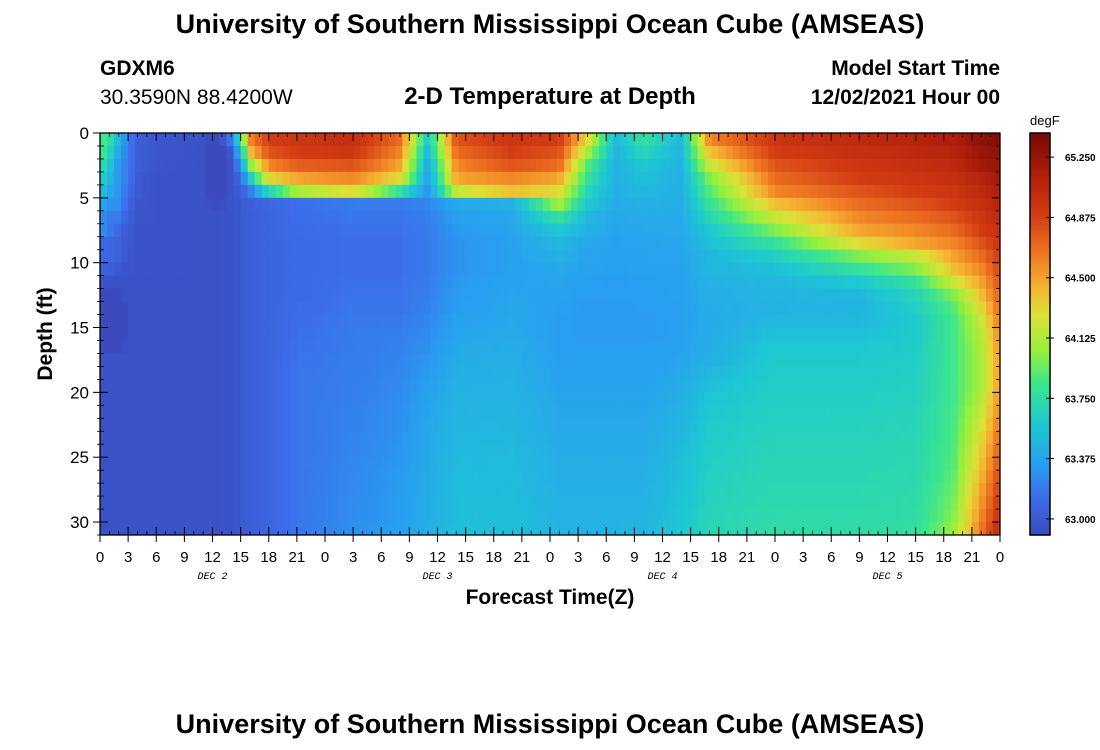 The width and height of the screenshot is (1100, 750). Describe the element at coordinates (662, 577) in the screenshot. I see `day-label: DEC 4` at that location.